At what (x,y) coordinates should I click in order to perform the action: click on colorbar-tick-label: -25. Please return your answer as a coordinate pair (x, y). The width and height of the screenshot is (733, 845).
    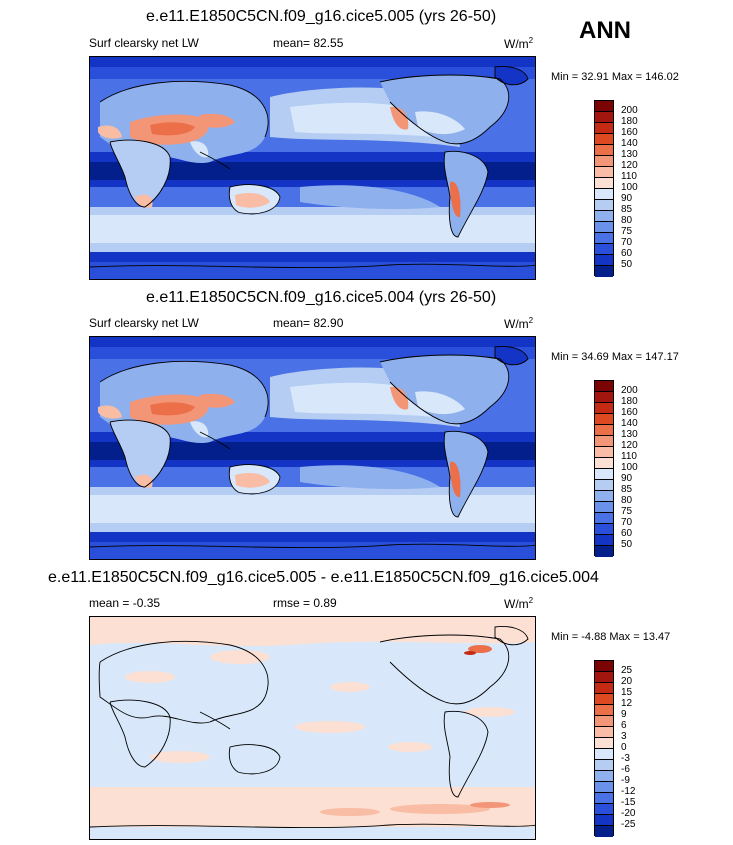
    Looking at the image, I should click on (628, 824).